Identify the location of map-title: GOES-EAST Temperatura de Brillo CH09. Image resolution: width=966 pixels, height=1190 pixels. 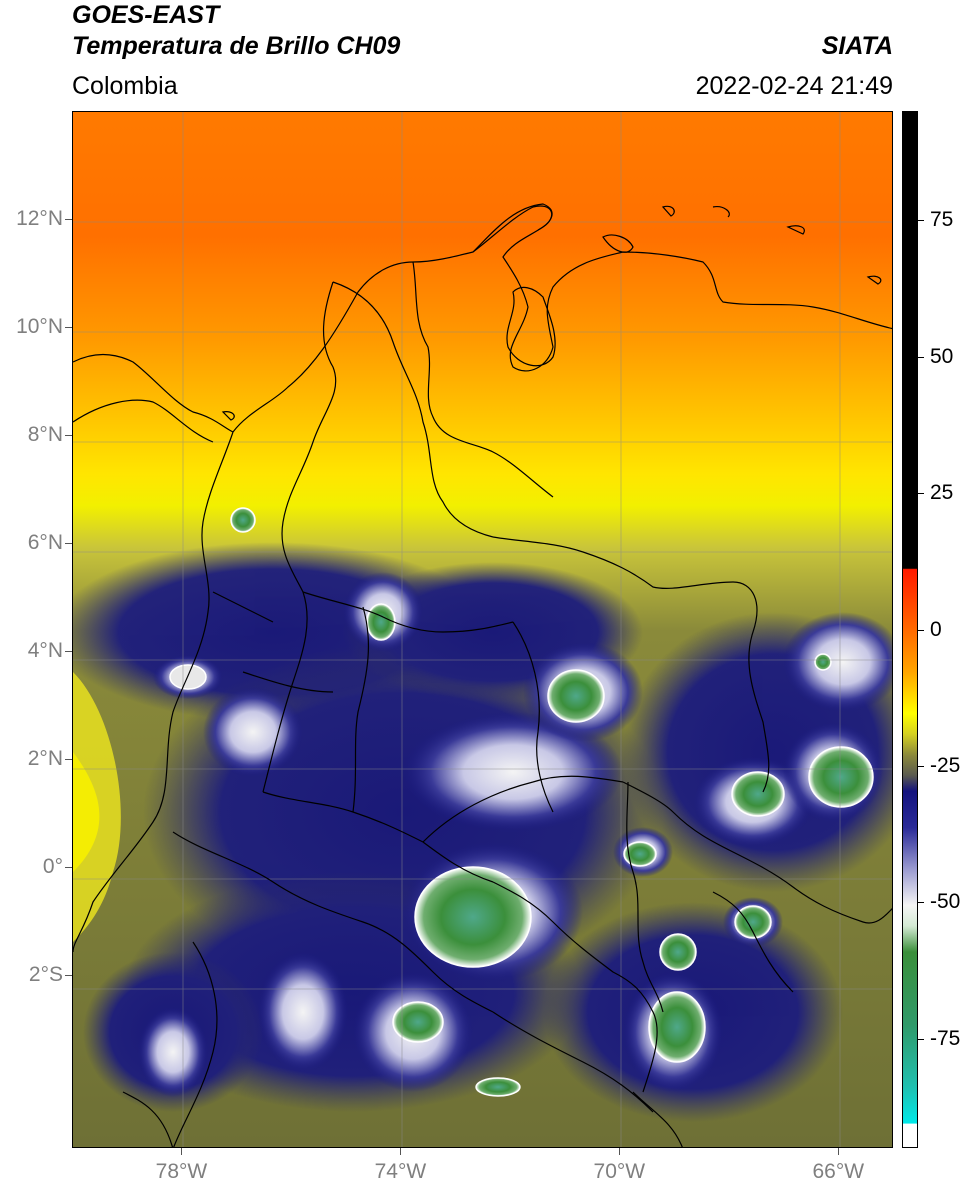
(236, 31).